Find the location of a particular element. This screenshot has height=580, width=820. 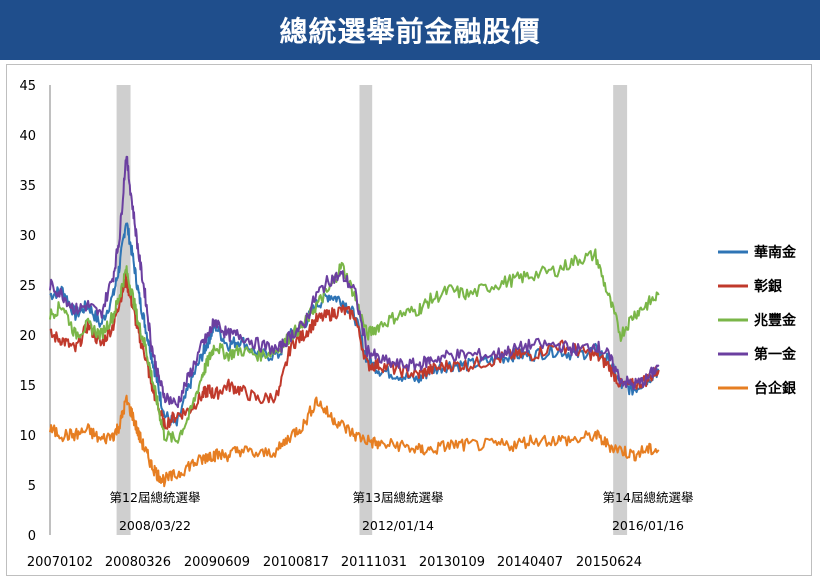

x-tick-label: 20070102 is located at coordinates (60, 562).